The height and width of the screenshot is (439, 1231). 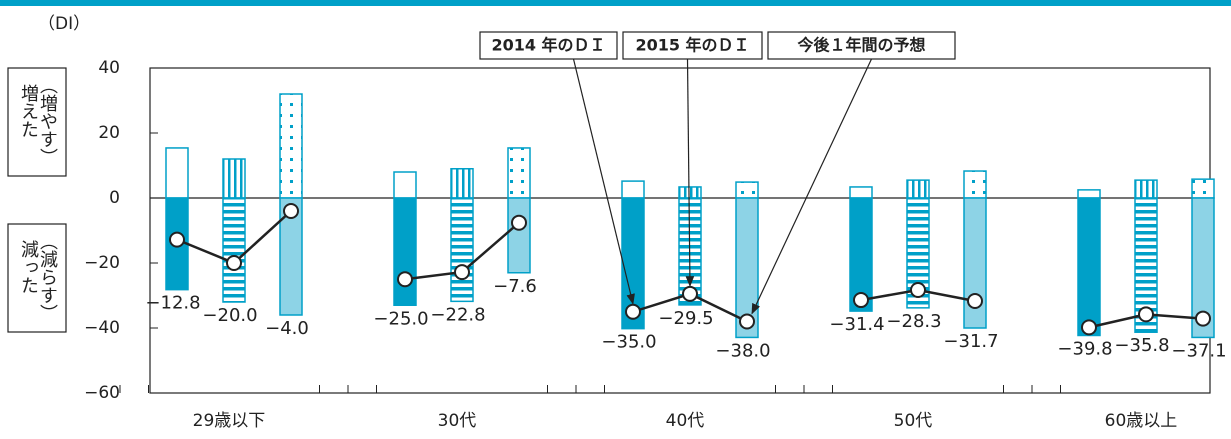 What do you see at coordinates (172, 303) in the screenshot?
I see `di-label: −12.8` at bounding box center [172, 303].